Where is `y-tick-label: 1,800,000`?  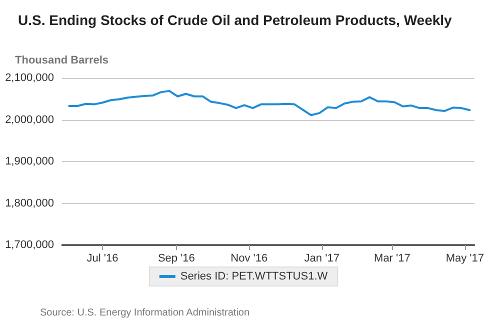 y-tick-label: 1,800,000 is located at coordinates (29, 203).